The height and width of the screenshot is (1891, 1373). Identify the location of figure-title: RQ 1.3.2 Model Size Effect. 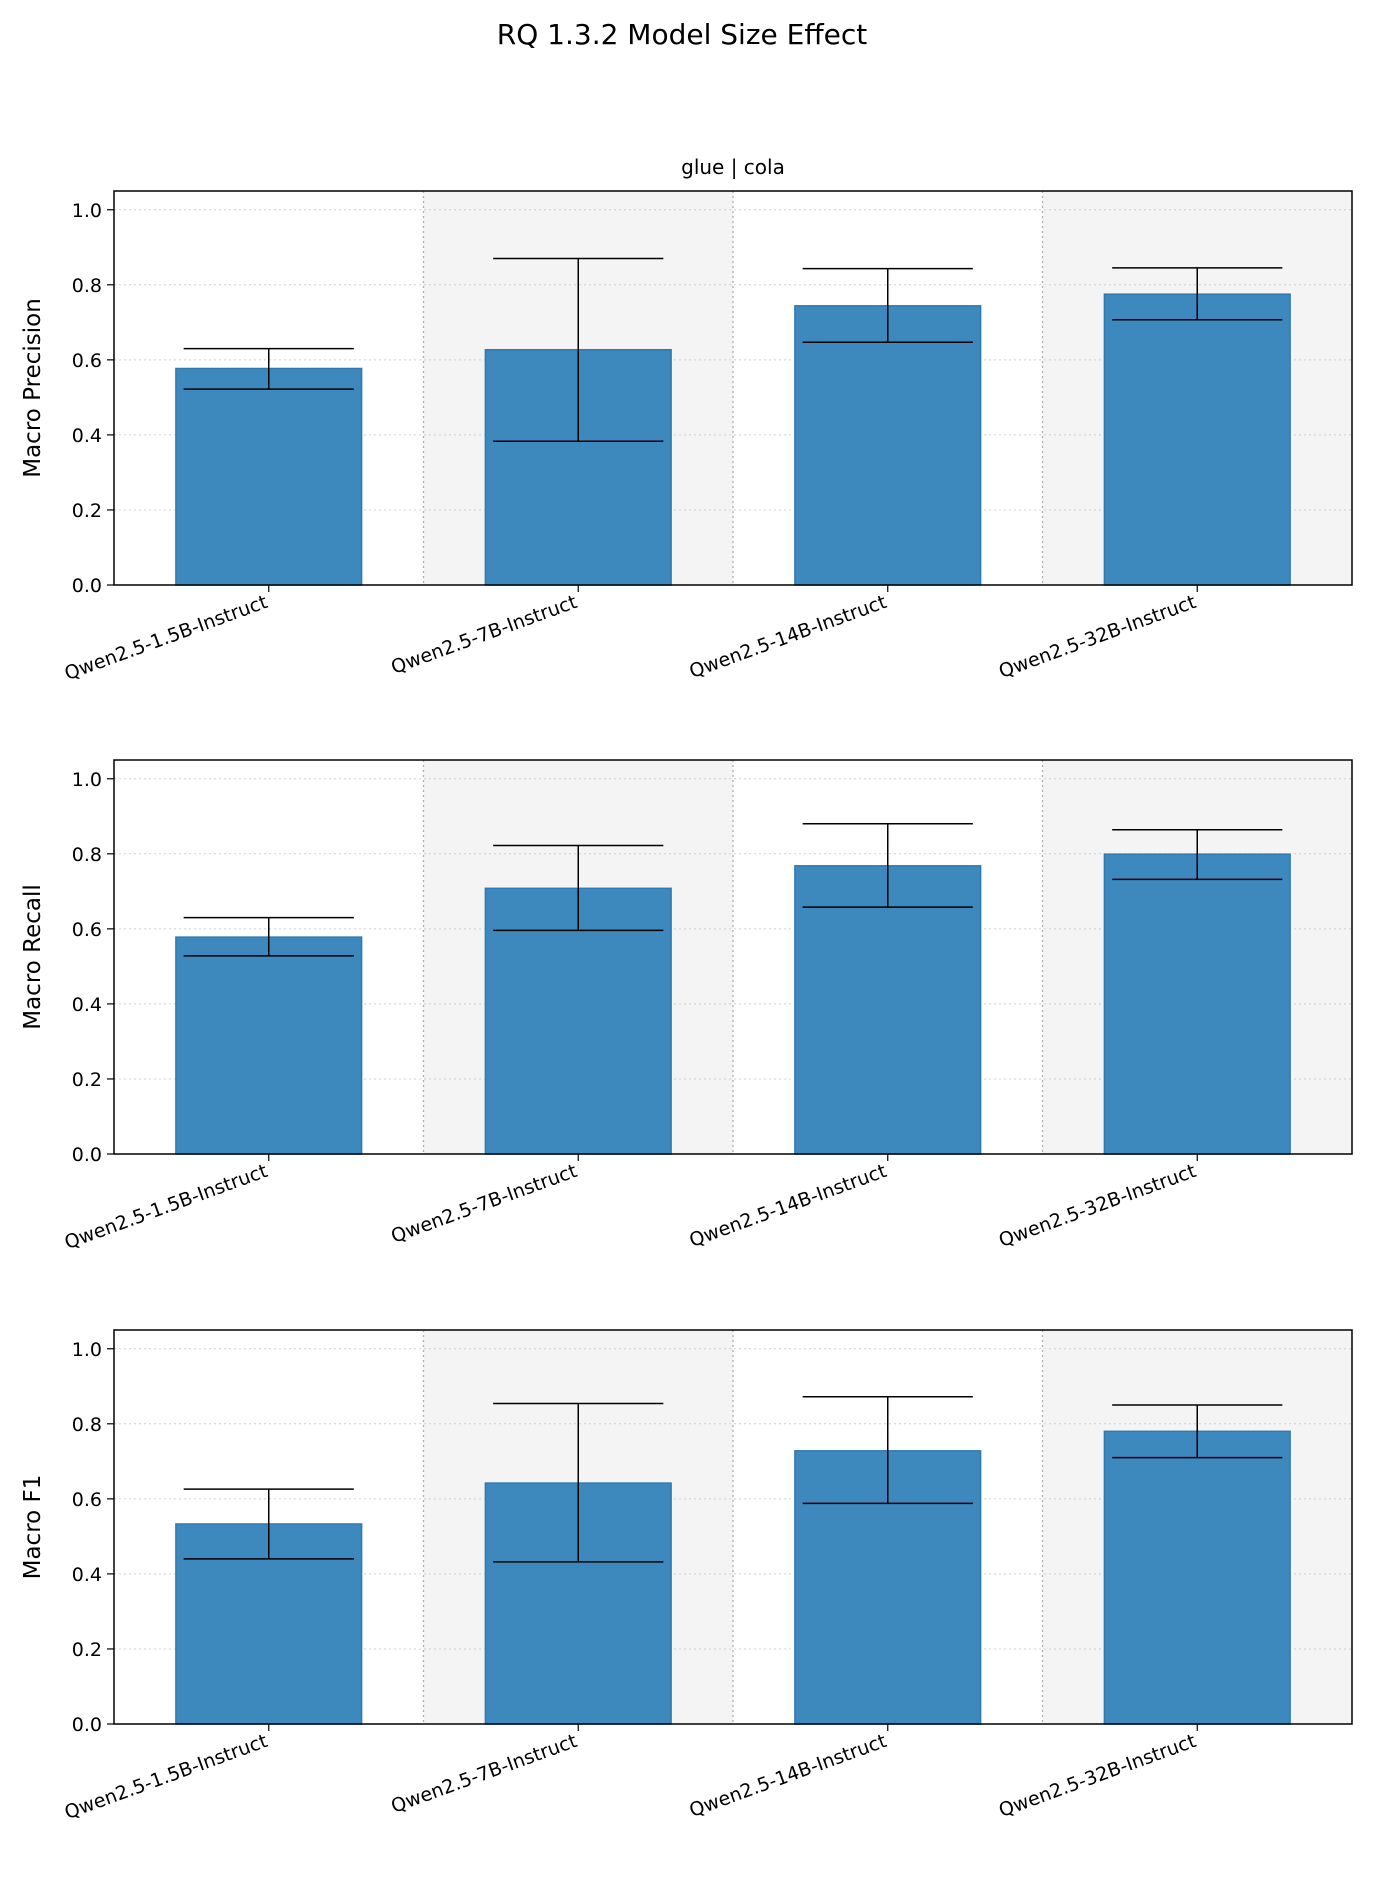
(682, 34).